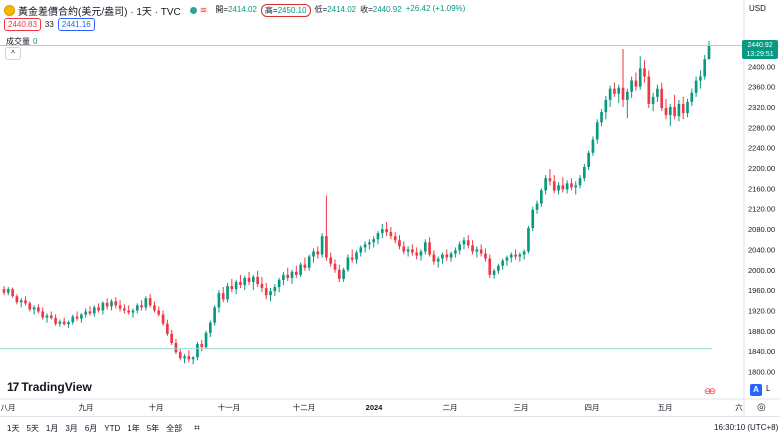  I want to click on time-tick-label: 四月, so click(592, 407).